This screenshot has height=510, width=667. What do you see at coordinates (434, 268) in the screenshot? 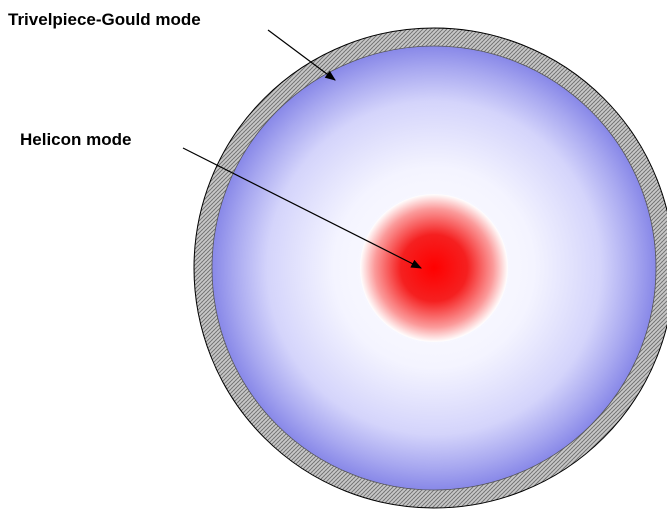
I see `helicon-core` at bounding box center [434, 268].